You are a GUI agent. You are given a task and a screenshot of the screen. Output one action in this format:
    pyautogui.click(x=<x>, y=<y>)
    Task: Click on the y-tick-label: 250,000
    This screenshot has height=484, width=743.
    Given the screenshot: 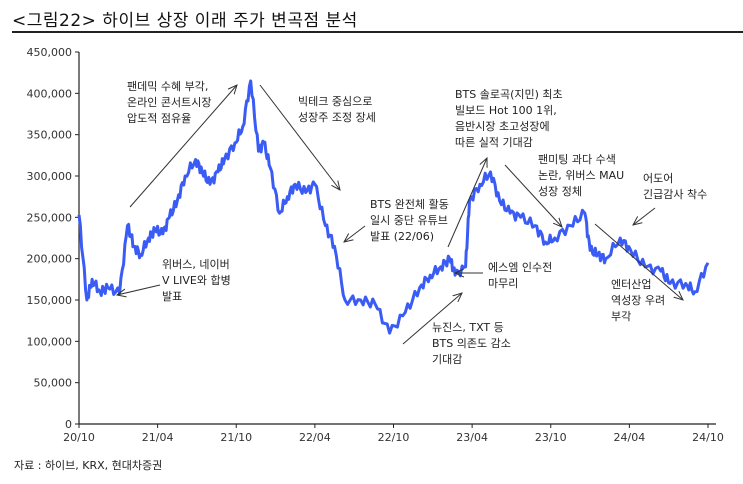 What is the action you would take?
    pyautogui.click(x=50, y=217)
    